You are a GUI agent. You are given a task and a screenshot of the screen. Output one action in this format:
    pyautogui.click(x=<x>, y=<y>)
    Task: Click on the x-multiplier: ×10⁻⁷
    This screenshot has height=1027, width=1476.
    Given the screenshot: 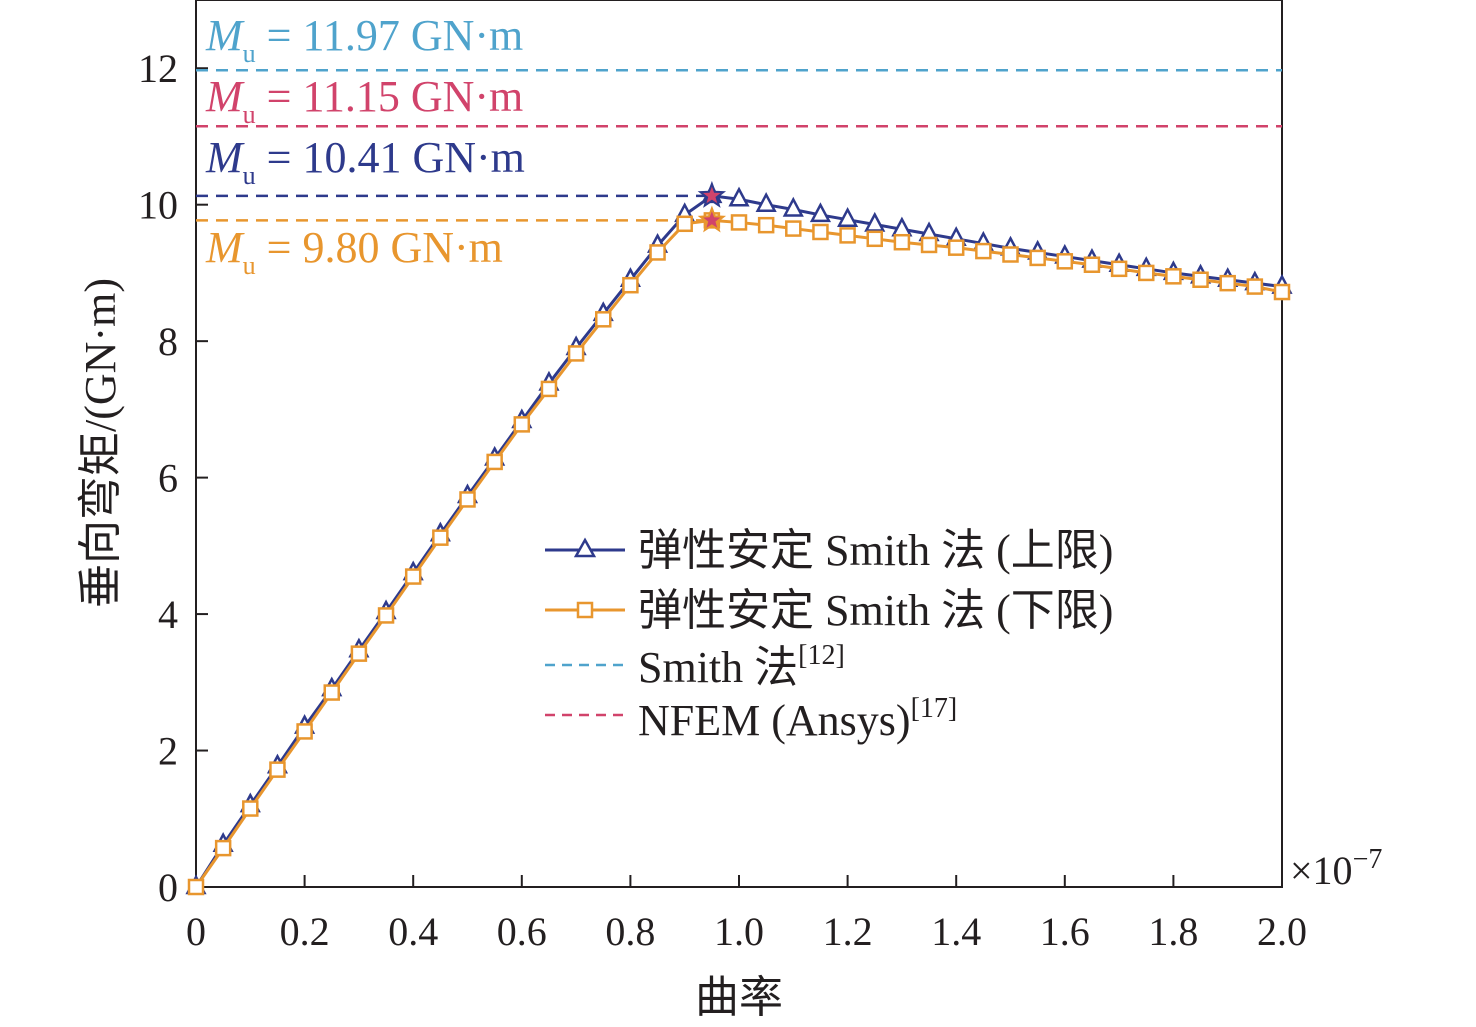 What is the action you would take?
    pyautogui.click(x=1336, y=868)
    